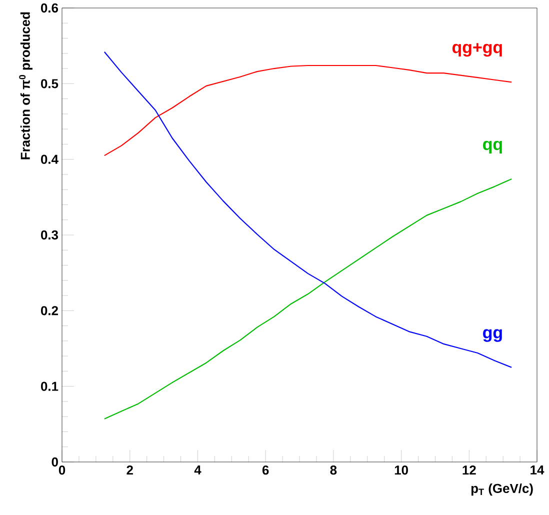 The width and height of the screenshot is (549, 515). What do you see at coordinates (62, 470) in the screenshot?
I see `x-tick-label: 0` at bounding box center [62, 470].